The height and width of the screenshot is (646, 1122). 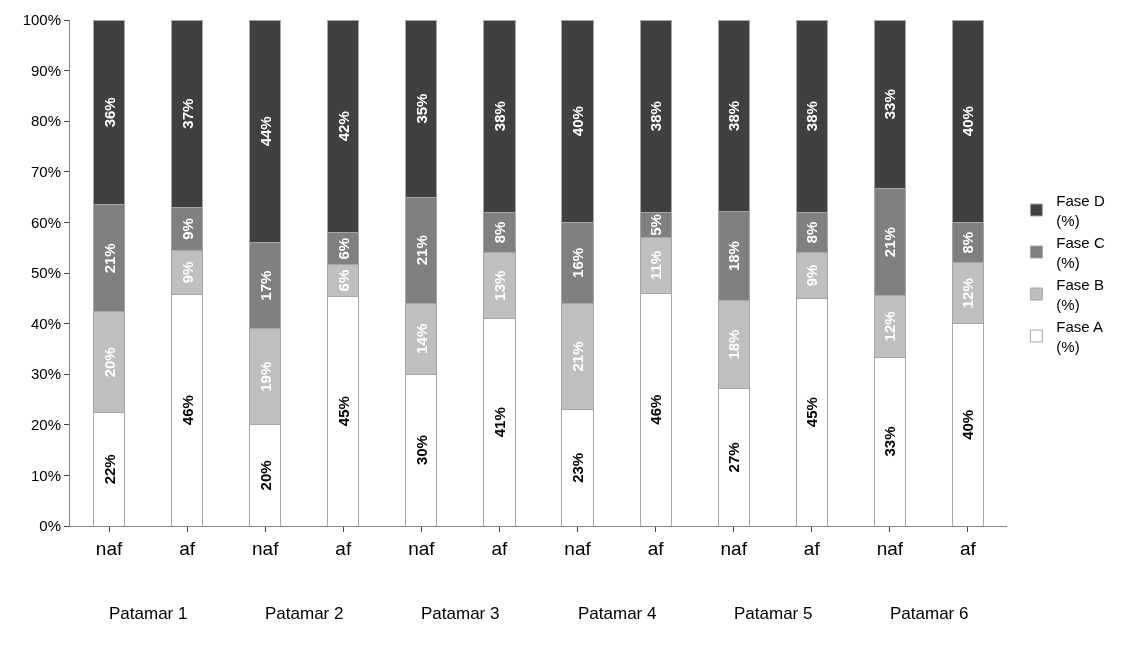 What do you see at coordinates (421, 338) in the screenshot?
I see `data-label: 14%` at bounding box center [421, 338].